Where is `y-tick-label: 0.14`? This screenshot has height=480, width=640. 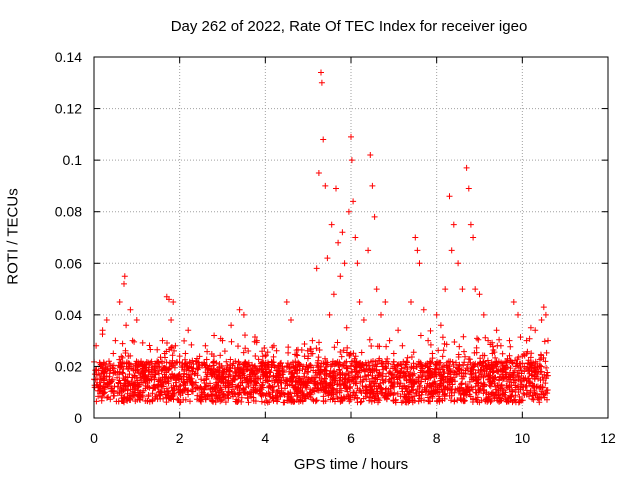
y-tick-label: 0.14 is located at coordinates (68, 57).